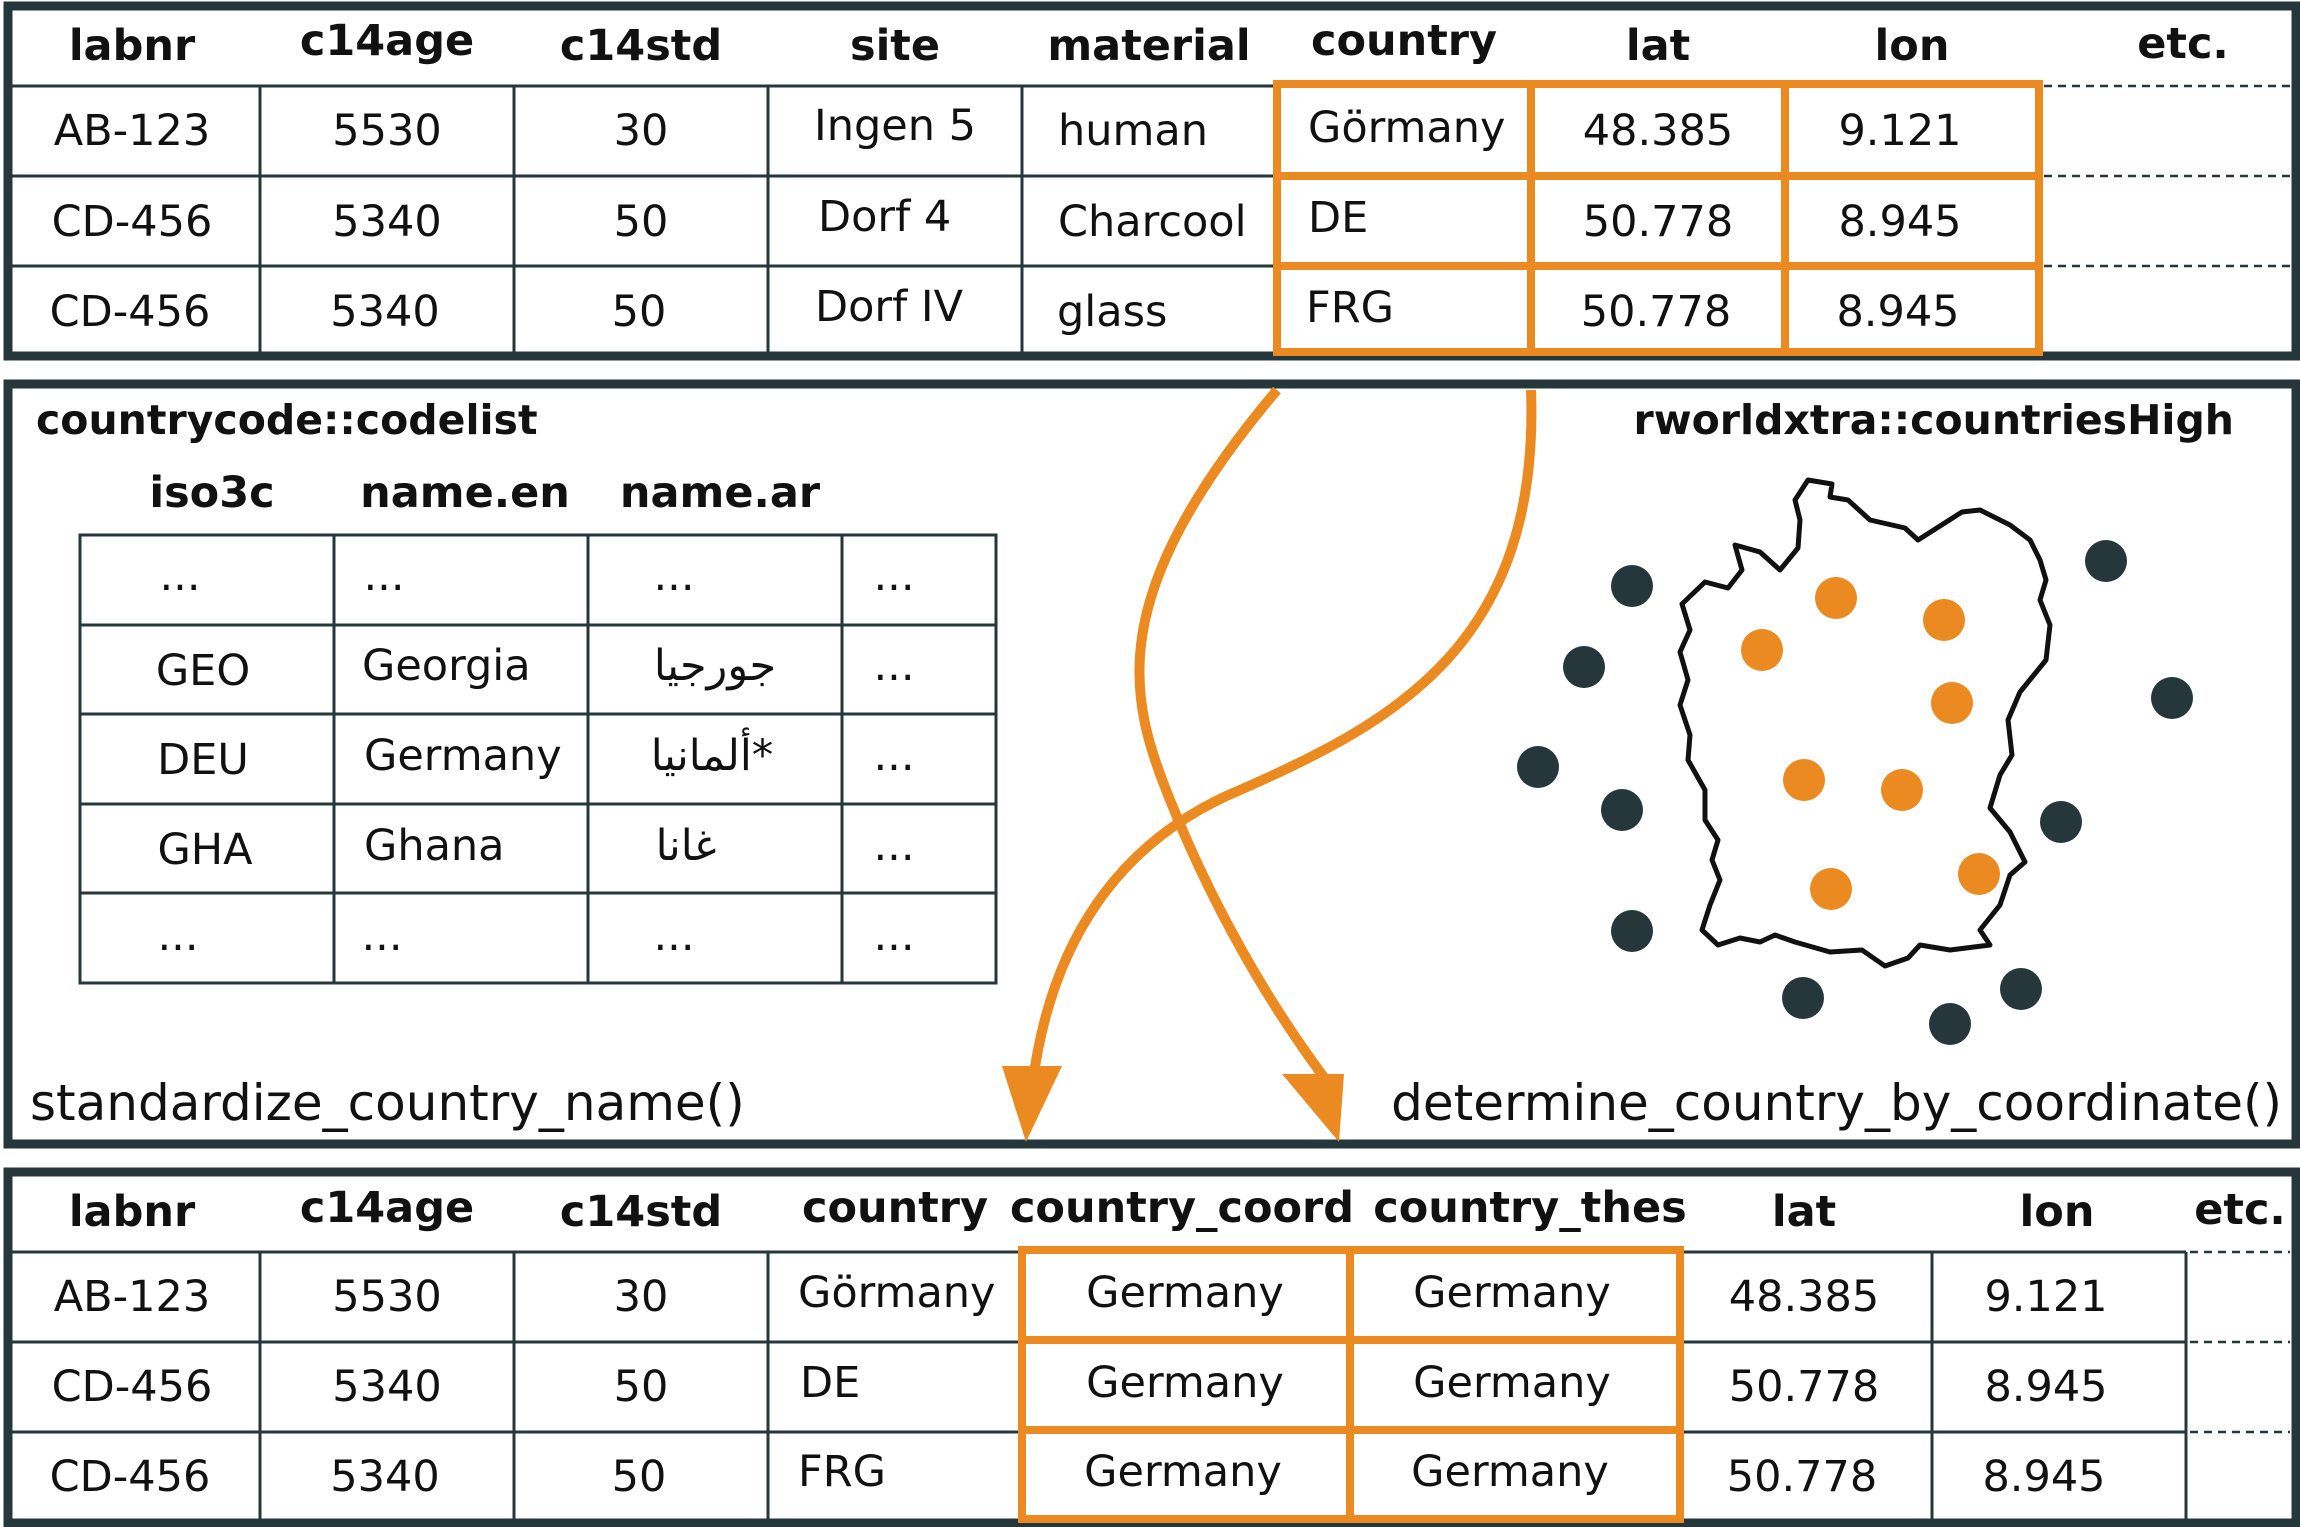 This screenshot has height=1527, width=2300. What do you see at coordinates (1313, 1108) in the screenshot?
I see `arrowhead-right` at bounding box center [1313, 1108].